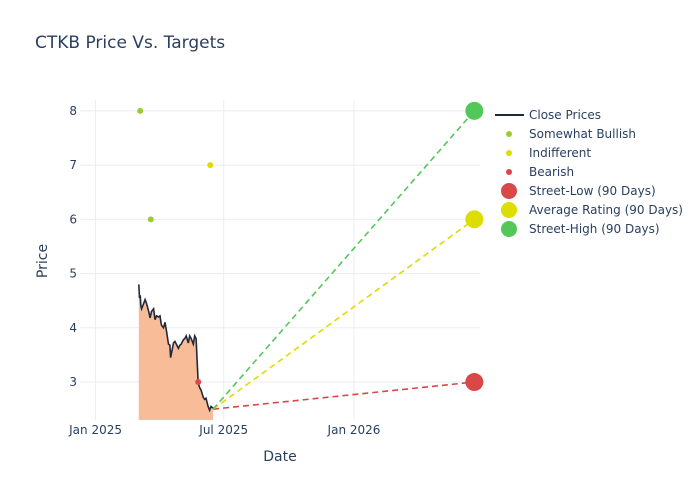 This screenshot has height=500, width=700. Describe the element at coordinates (606, 210) in the screenshot. I see `legend-label: Average Rating (90 Days)` at that location.